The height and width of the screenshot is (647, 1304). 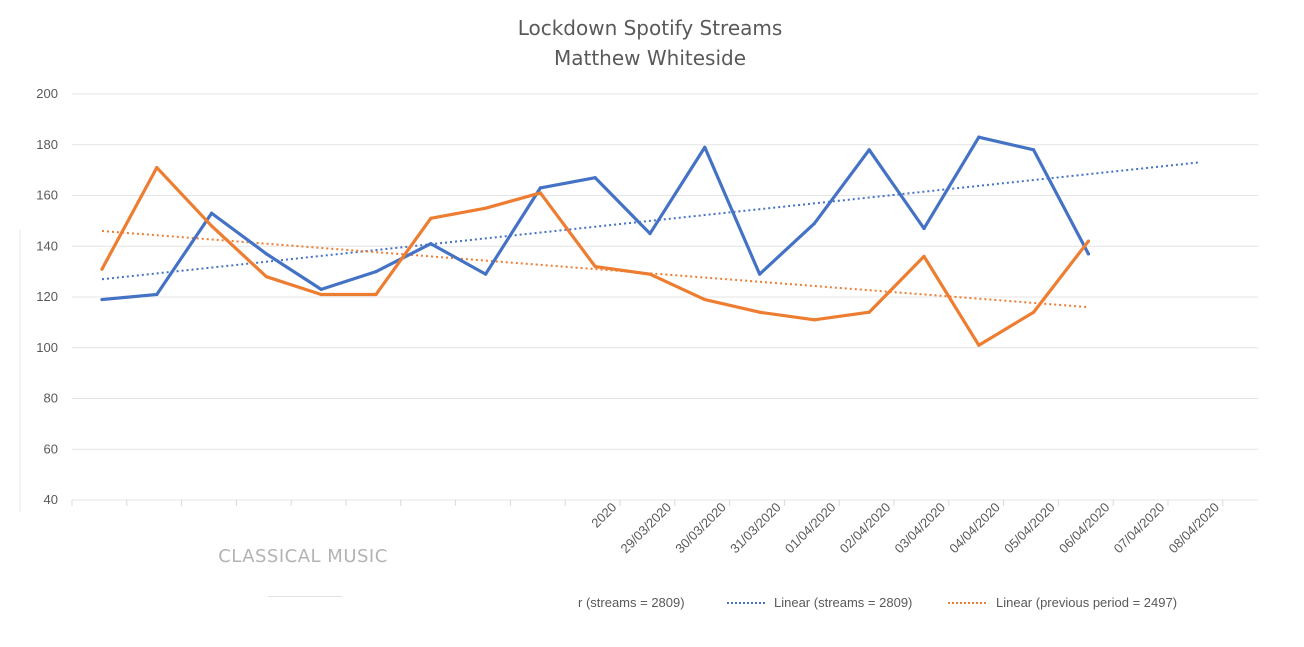 What do you see at coordinates (755, 528) in the screenshot?
I see `x-tick-label: 31/03/2020` at bounding box center [755, 528].